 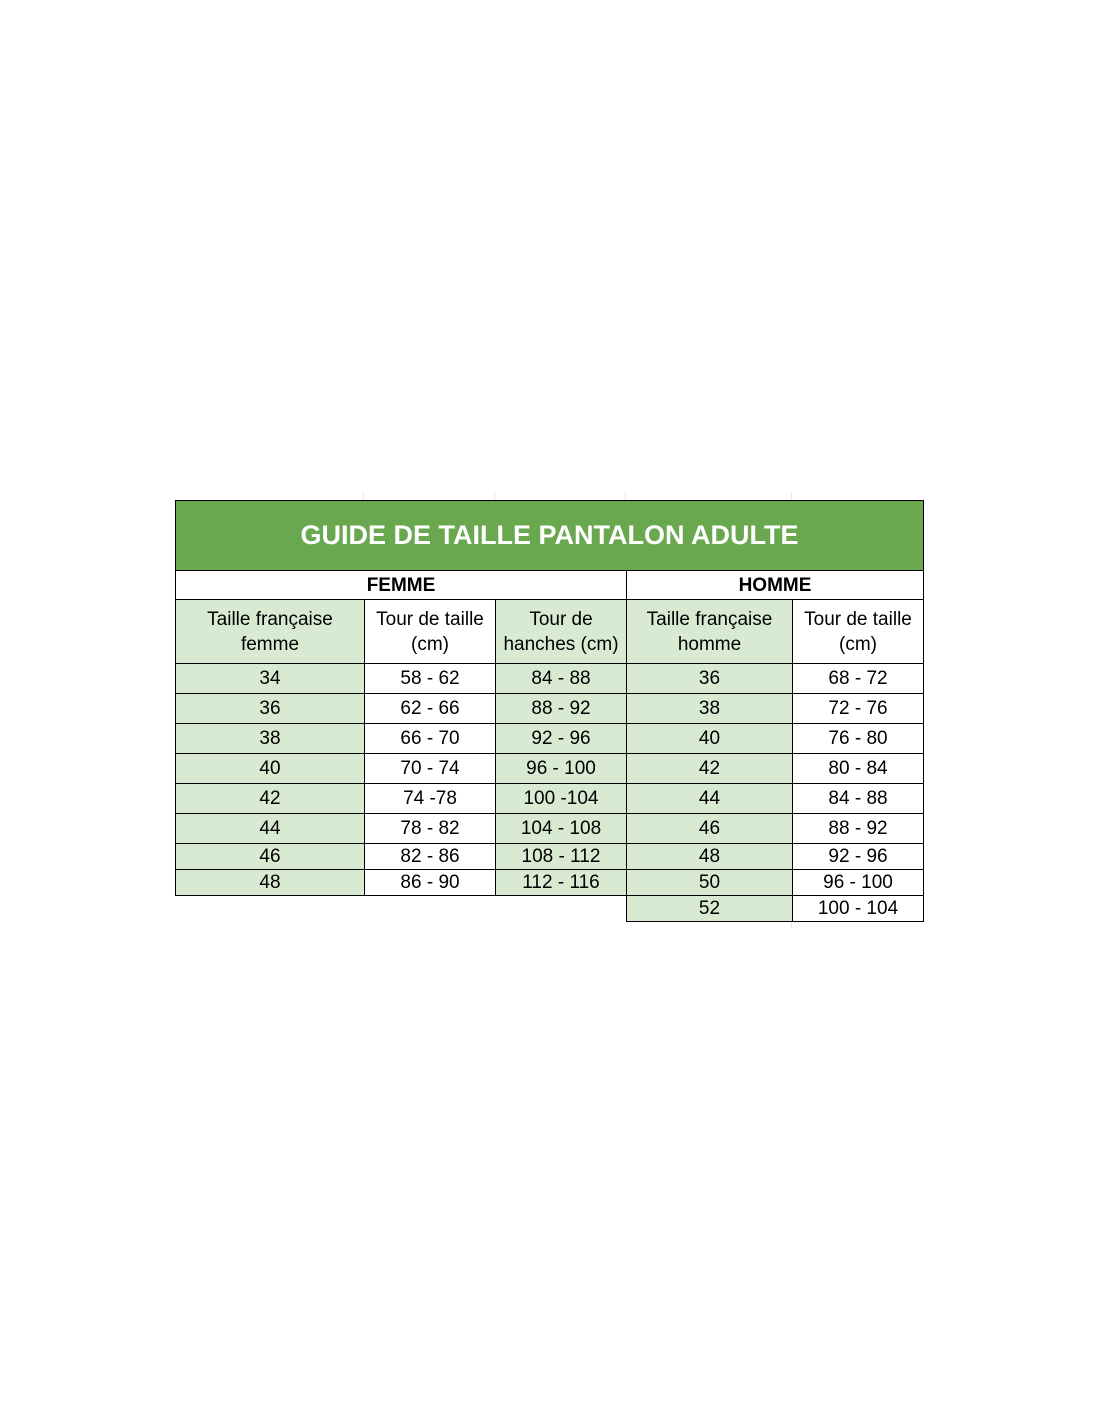 I want to click on table-cell: 58 - 62, so click(x=430, y=678).